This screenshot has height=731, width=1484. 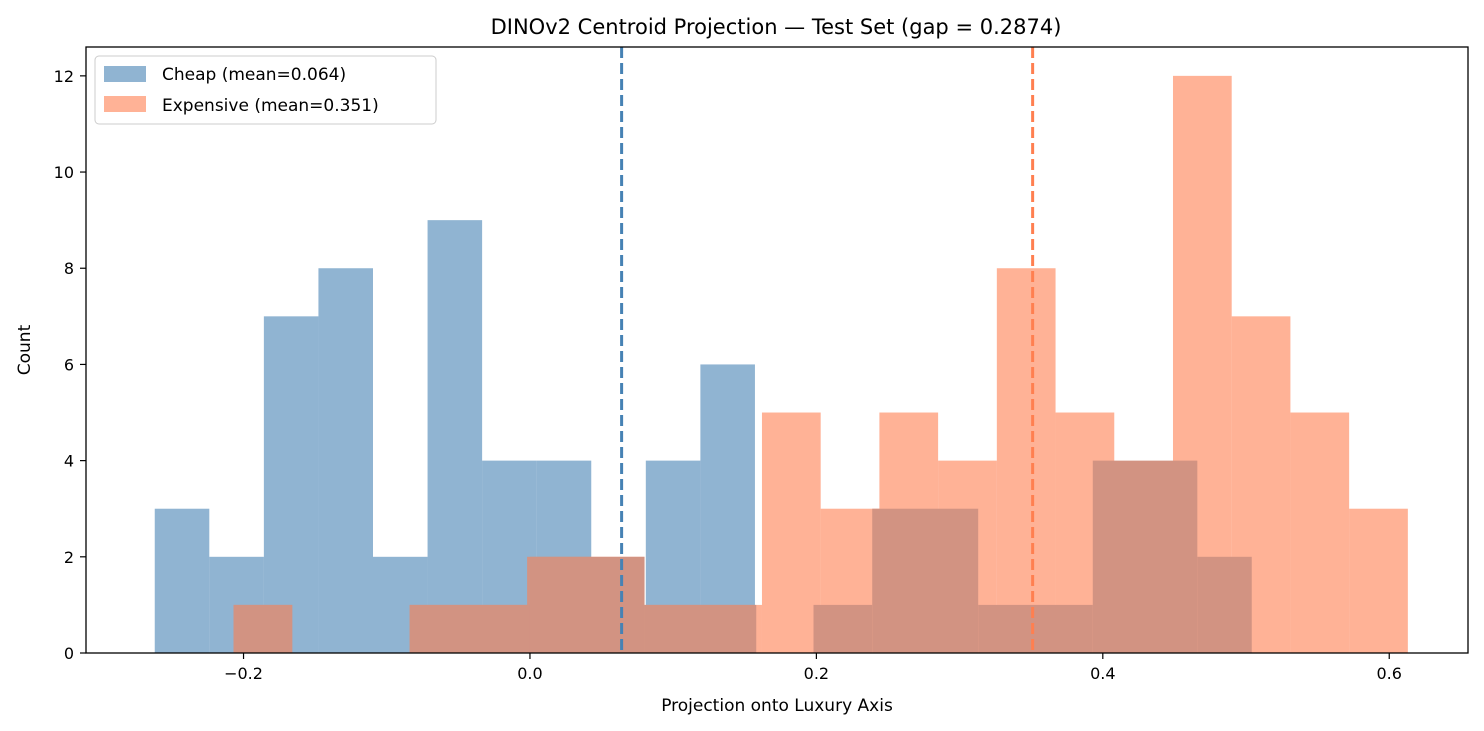 What do you see at coordinates (1389, 673) in the screenshot?
I see `x-tick-label: 0.6` at bounding box center [1389, 673].